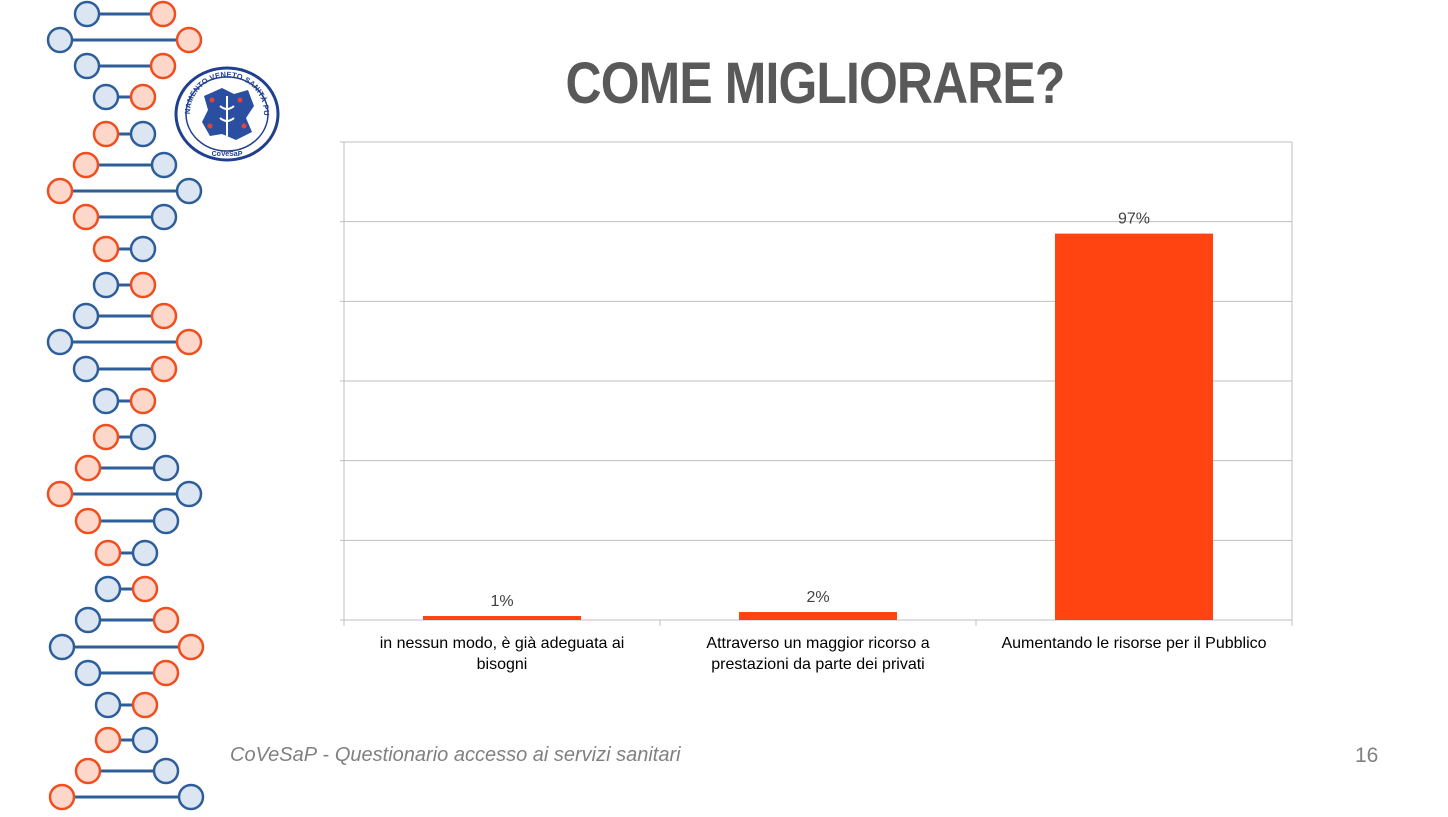  Describe the element at coordinates (1134, 219) in the screenshot. I see `data-label-3: 97%` at that location.